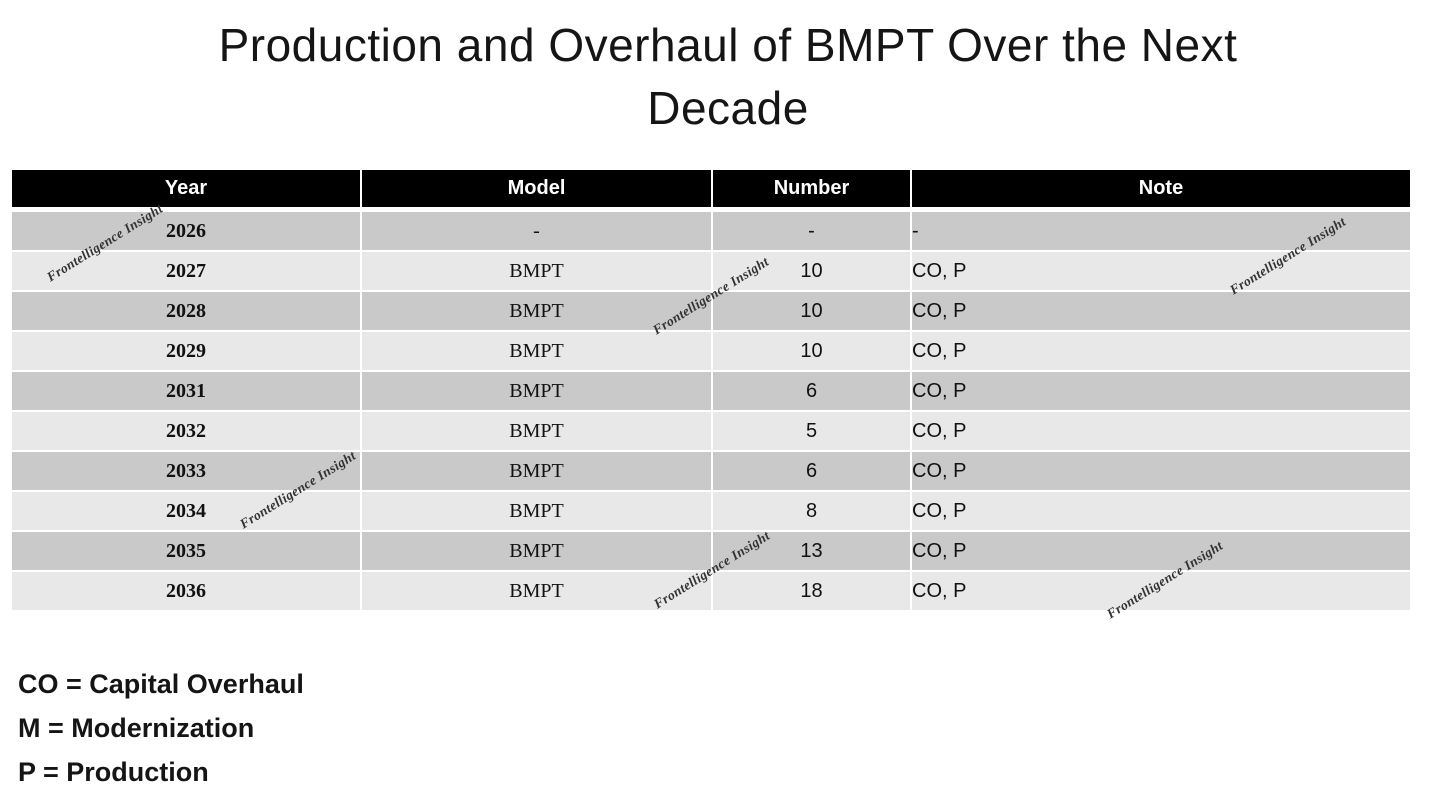  Describe the element at coordinates (186, 311) in the screenshot. I see `year-cell: 2028` at that location.